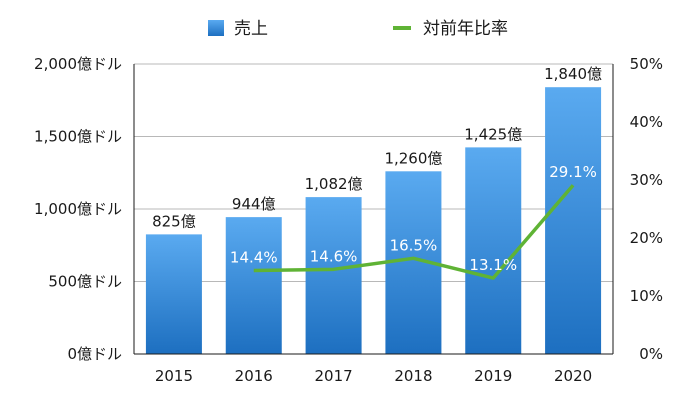 This screenshot has height=402, width=680. I want to click on growth-line-series, so click(414, 232).